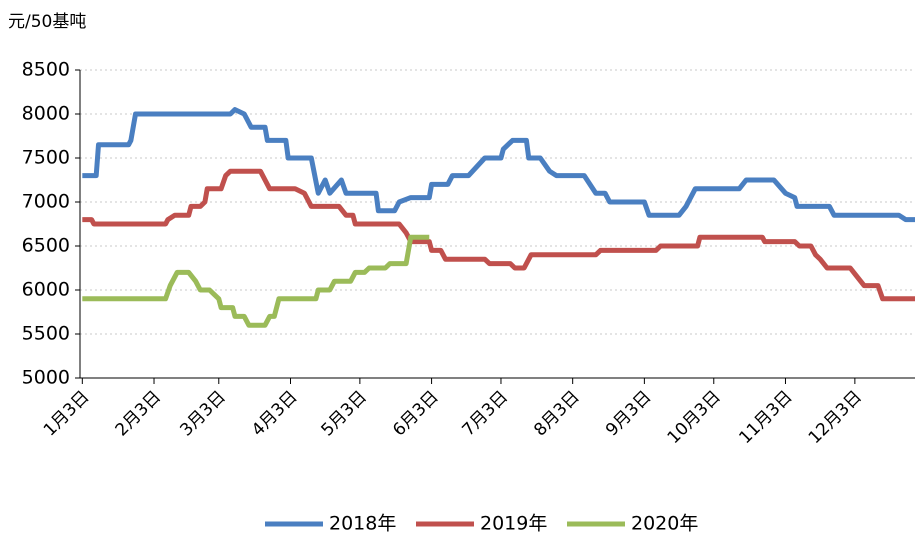 This screenshot has height=540, width=915. I want to click on legend-item: 2018年, so click(330, 524).